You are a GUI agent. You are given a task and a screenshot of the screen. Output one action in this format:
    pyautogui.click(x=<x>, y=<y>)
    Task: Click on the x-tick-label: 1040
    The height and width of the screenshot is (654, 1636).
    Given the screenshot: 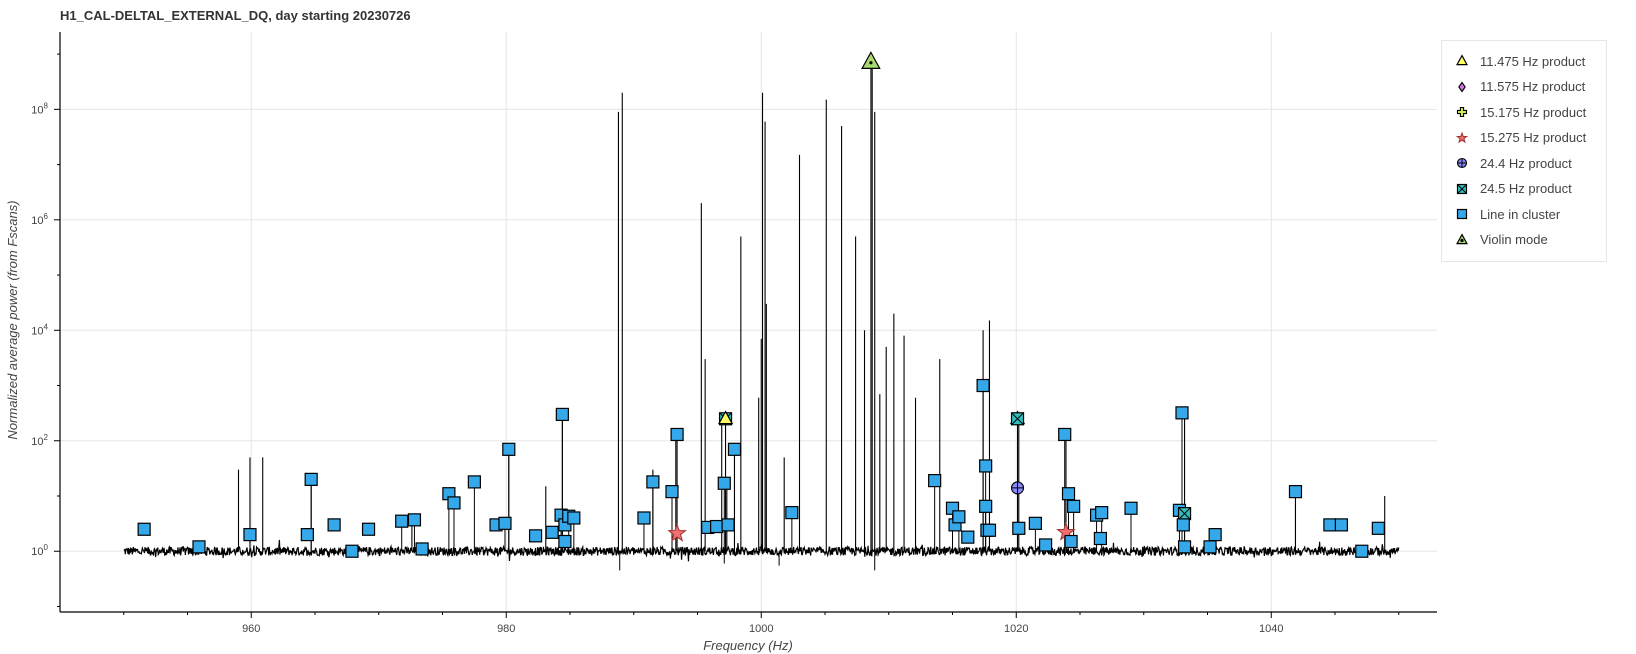 What is the action you would take?
    pyautogui.click(x=1271, y=629)
    